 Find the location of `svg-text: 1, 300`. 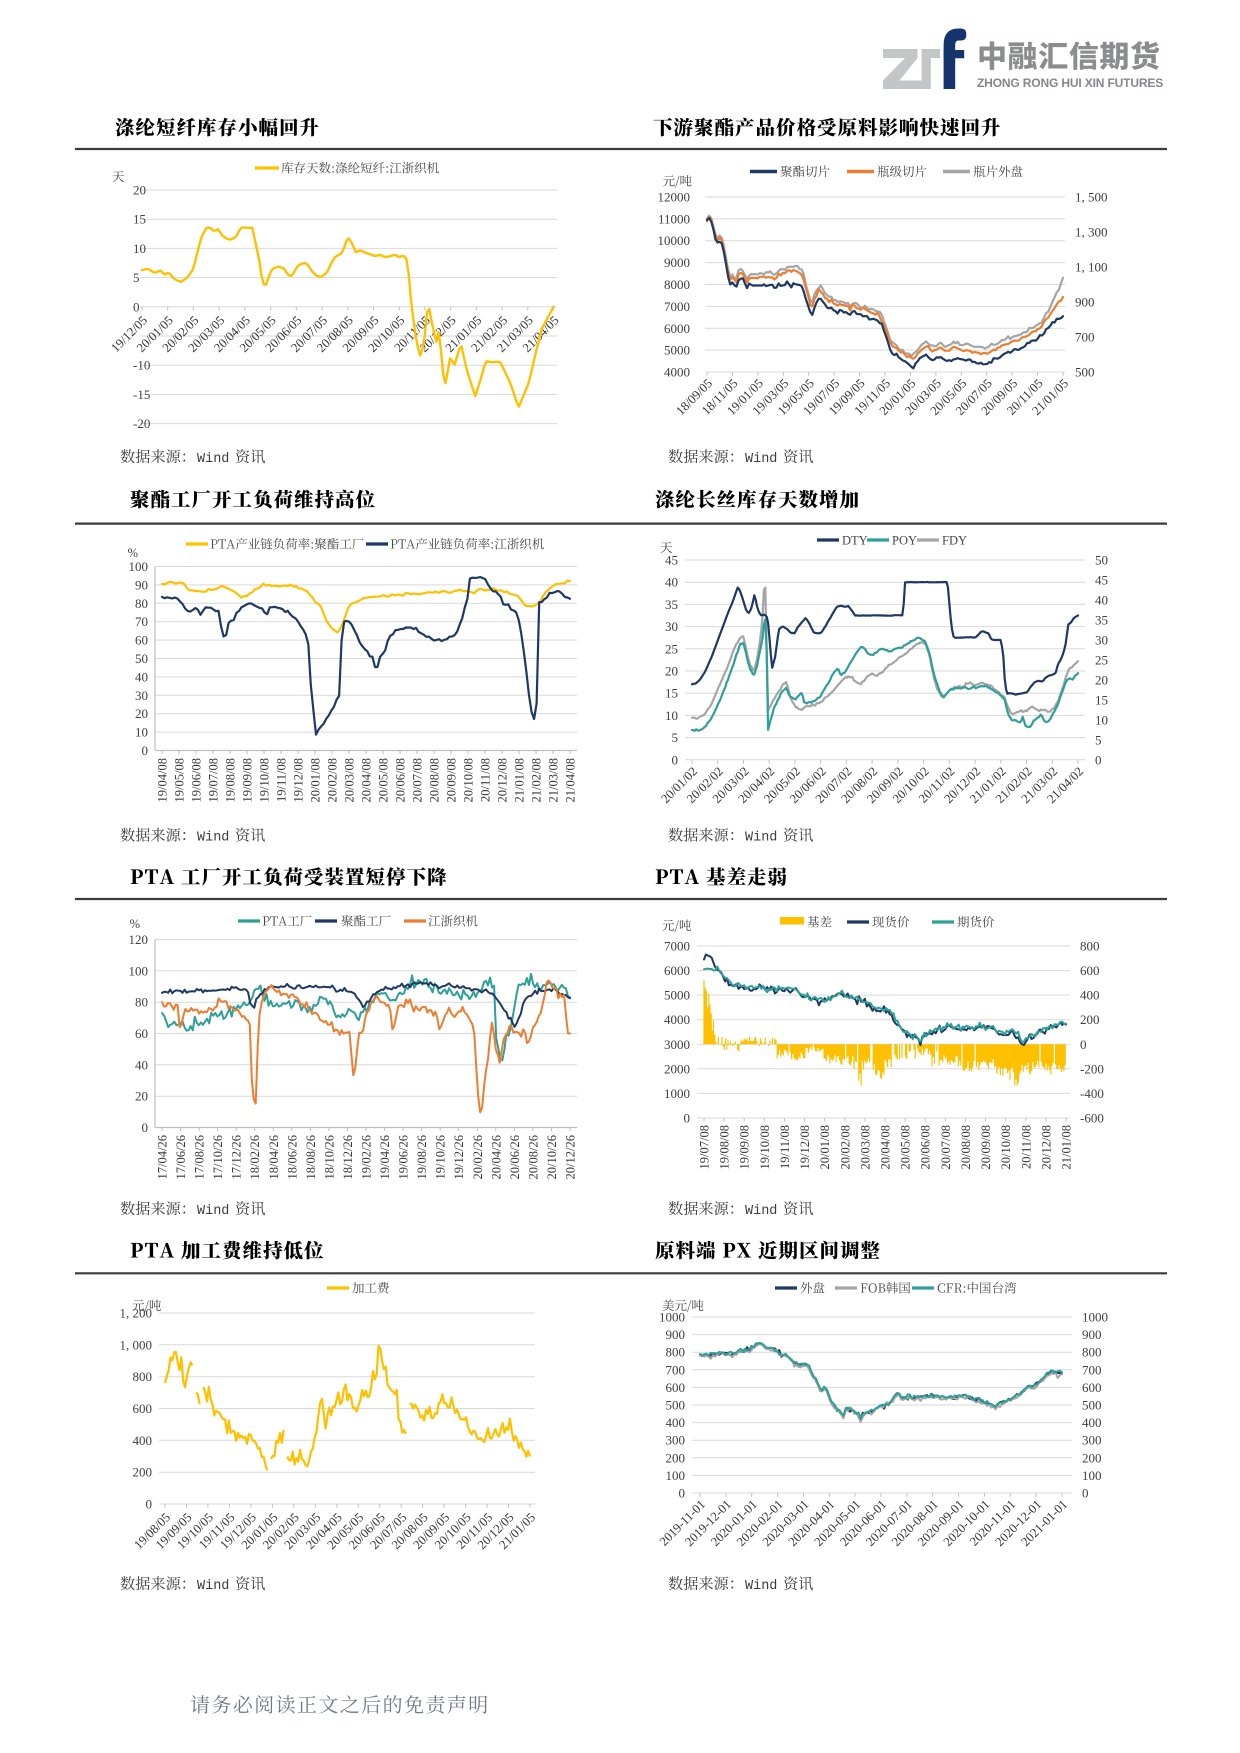

svg-text: 1, 300 is located at coordinates (1091, 232).